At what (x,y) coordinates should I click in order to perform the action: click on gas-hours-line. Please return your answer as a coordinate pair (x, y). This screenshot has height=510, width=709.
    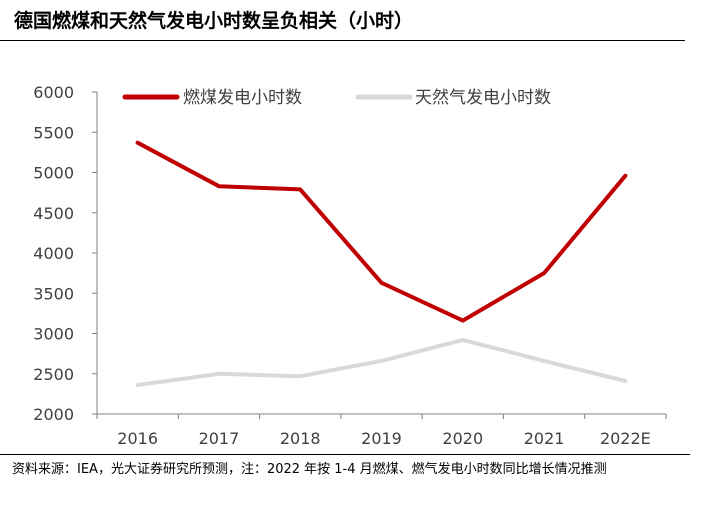
    Looking at the image, I should click on (381, 362).